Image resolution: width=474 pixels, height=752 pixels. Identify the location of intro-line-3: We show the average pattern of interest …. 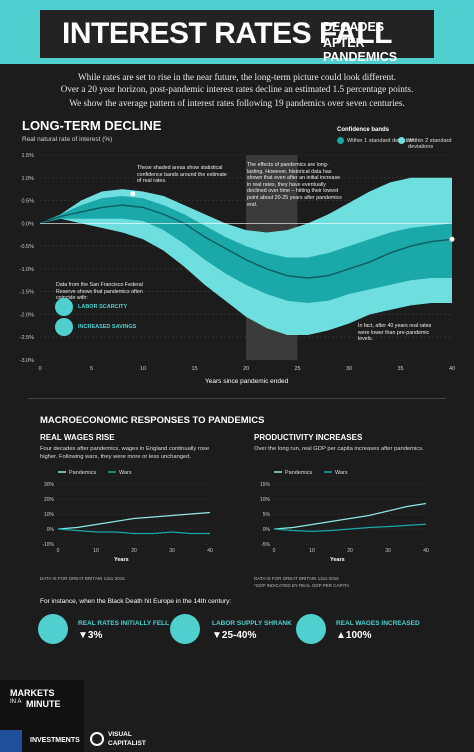
(237, 103).